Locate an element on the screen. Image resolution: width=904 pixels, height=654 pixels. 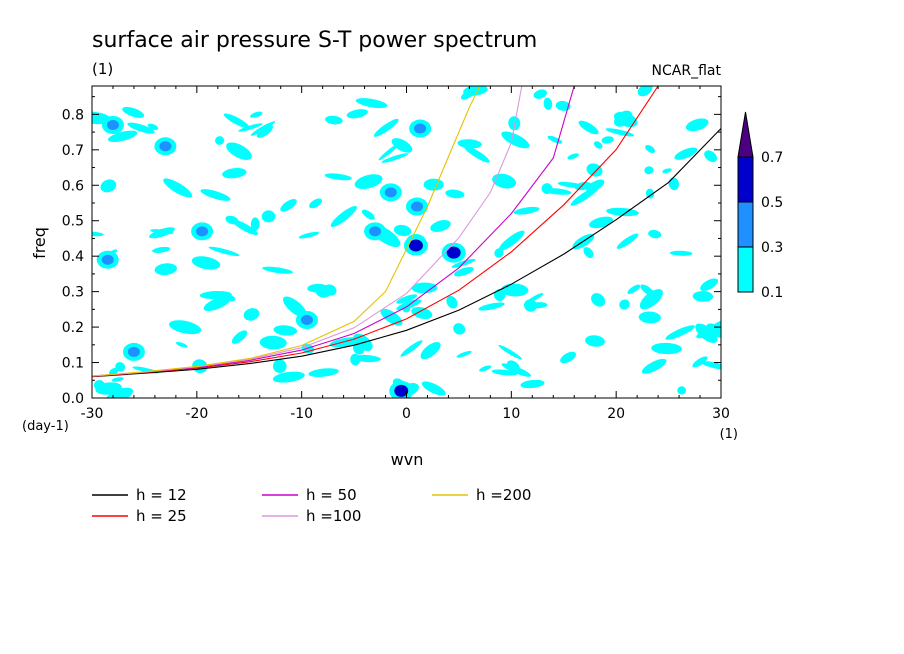
y-tick-label: 0.2 is located at coordinates (73, 328).